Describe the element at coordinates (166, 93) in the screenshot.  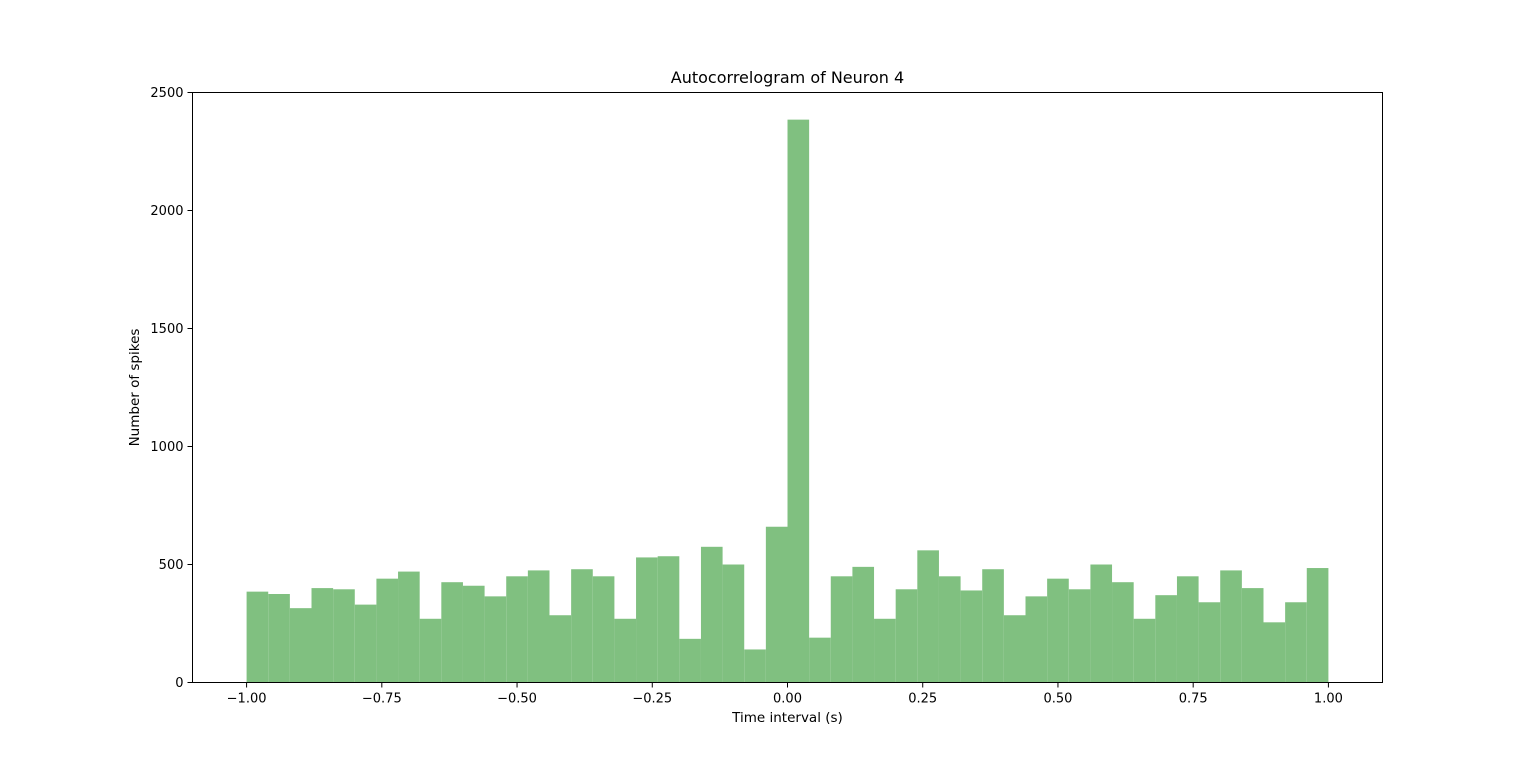
I see `y-tick-label: 2500` at that location.